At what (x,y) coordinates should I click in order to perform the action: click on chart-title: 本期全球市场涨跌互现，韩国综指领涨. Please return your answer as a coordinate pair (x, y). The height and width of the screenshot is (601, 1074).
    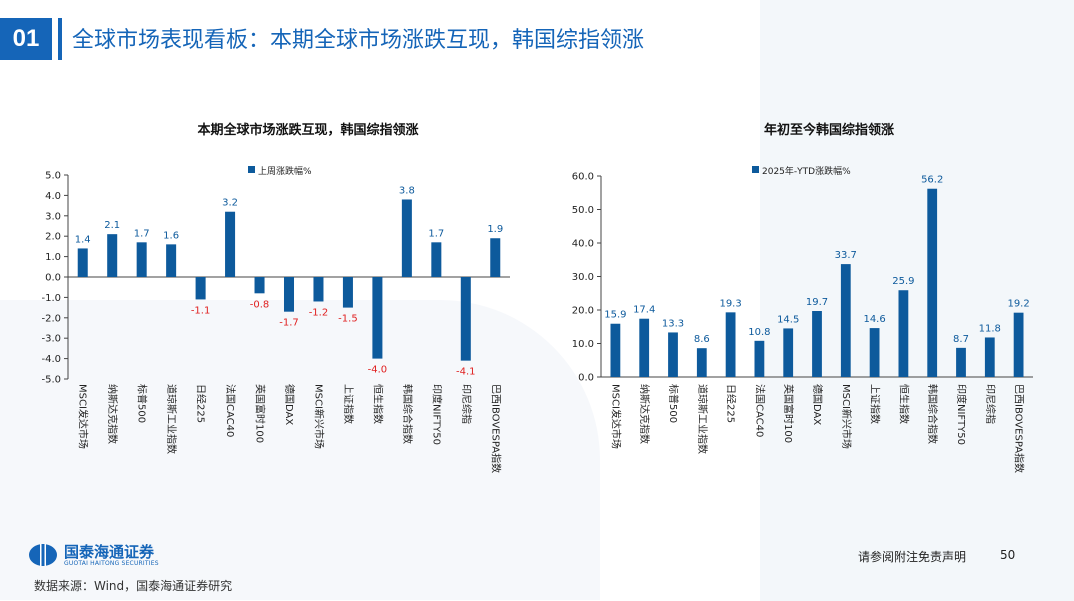
    Looking at the image, I should click on (307, 130).